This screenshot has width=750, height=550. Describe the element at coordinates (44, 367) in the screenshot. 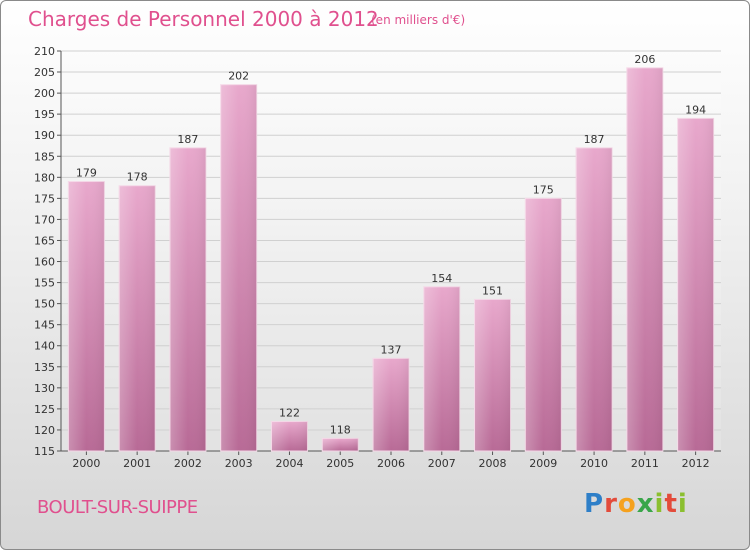

I see `y-tick-label: 135` at that location.